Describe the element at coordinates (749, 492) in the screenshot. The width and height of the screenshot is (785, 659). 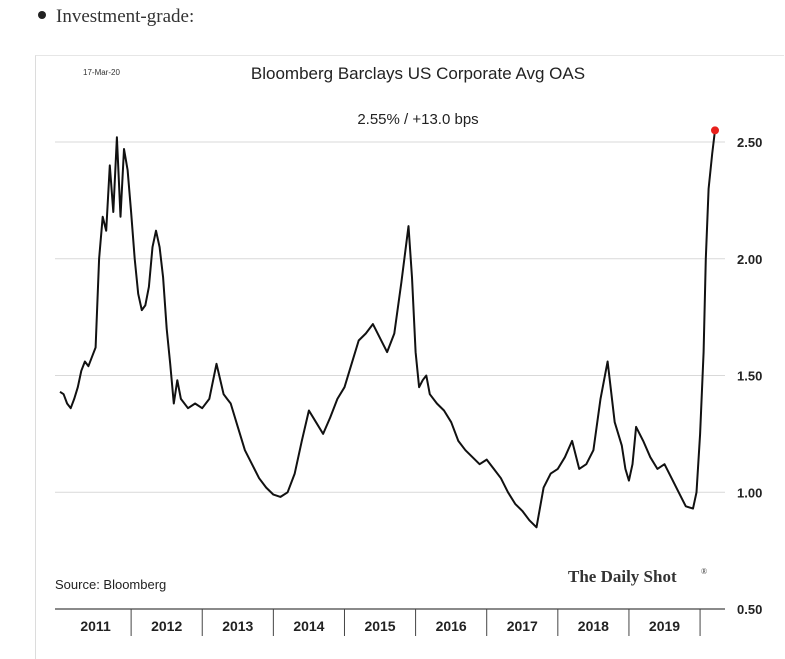
I see `y-tick-label: 1.00` at that location.